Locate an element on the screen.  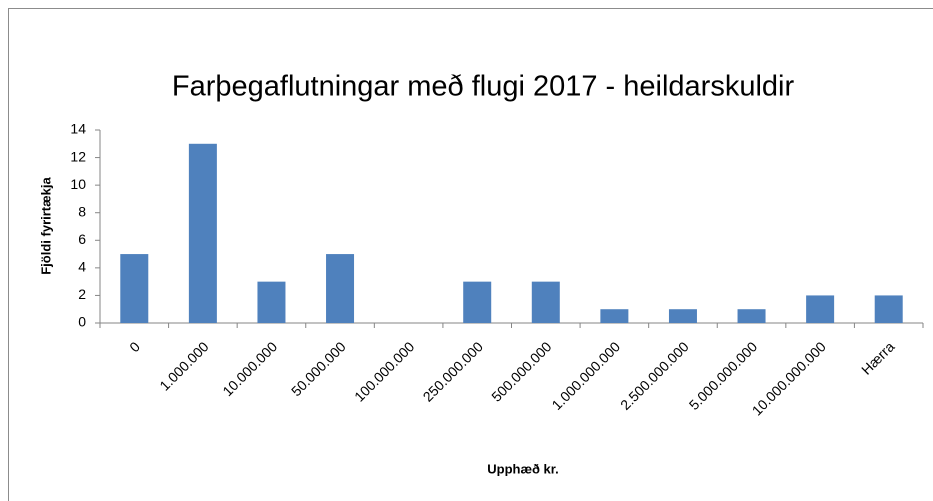
y-tick-label: 10 is located at coordinates (78, 184).